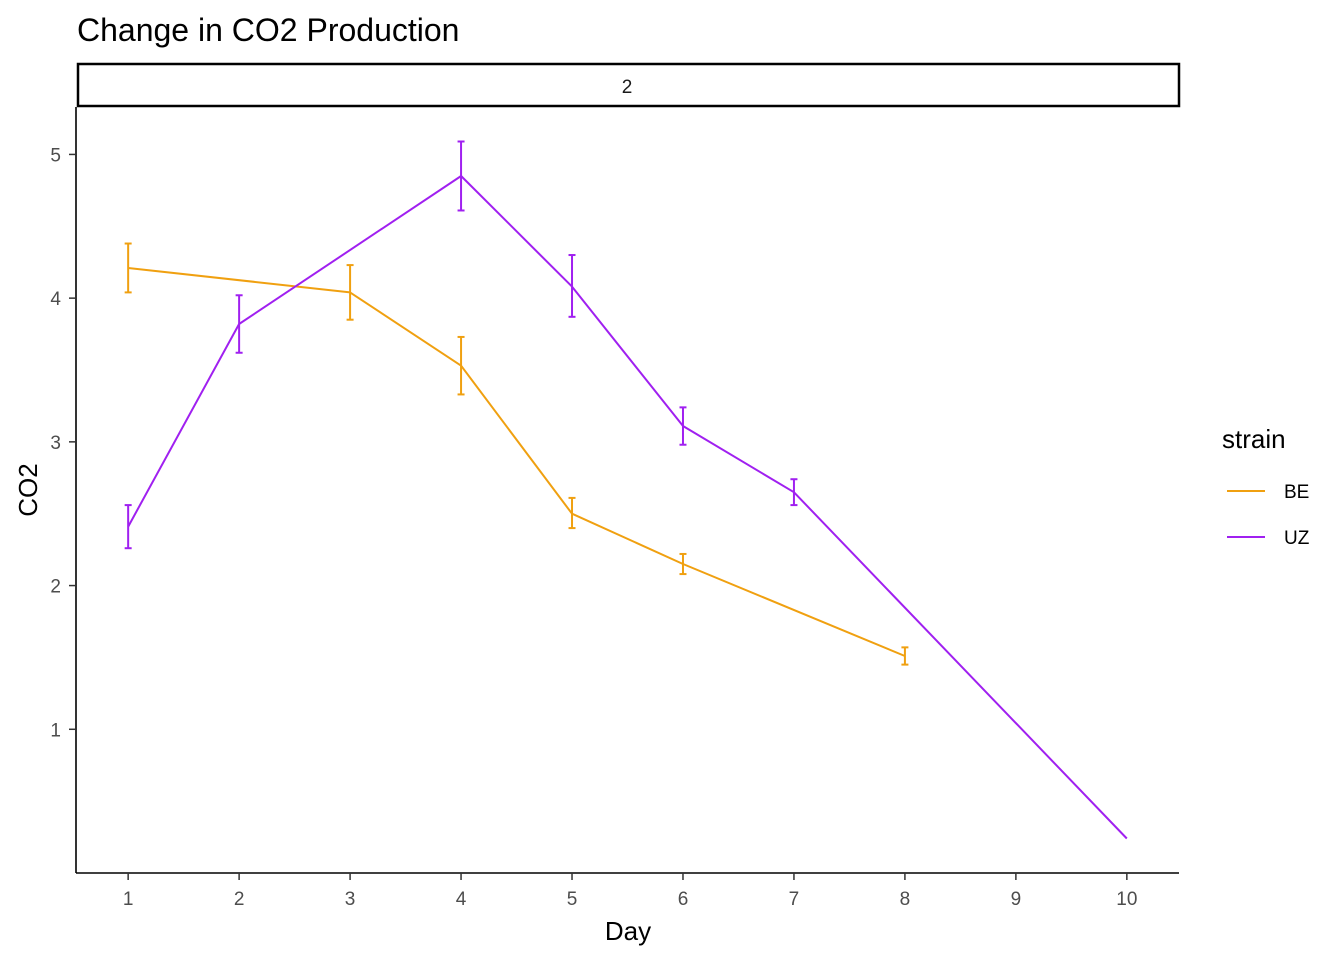 This screenshot has height=960, width=1344. What do you see at coordinates (683, 899) in the screenshot?
I see `x-tick-label: 6` at bounding box center [683, 899].